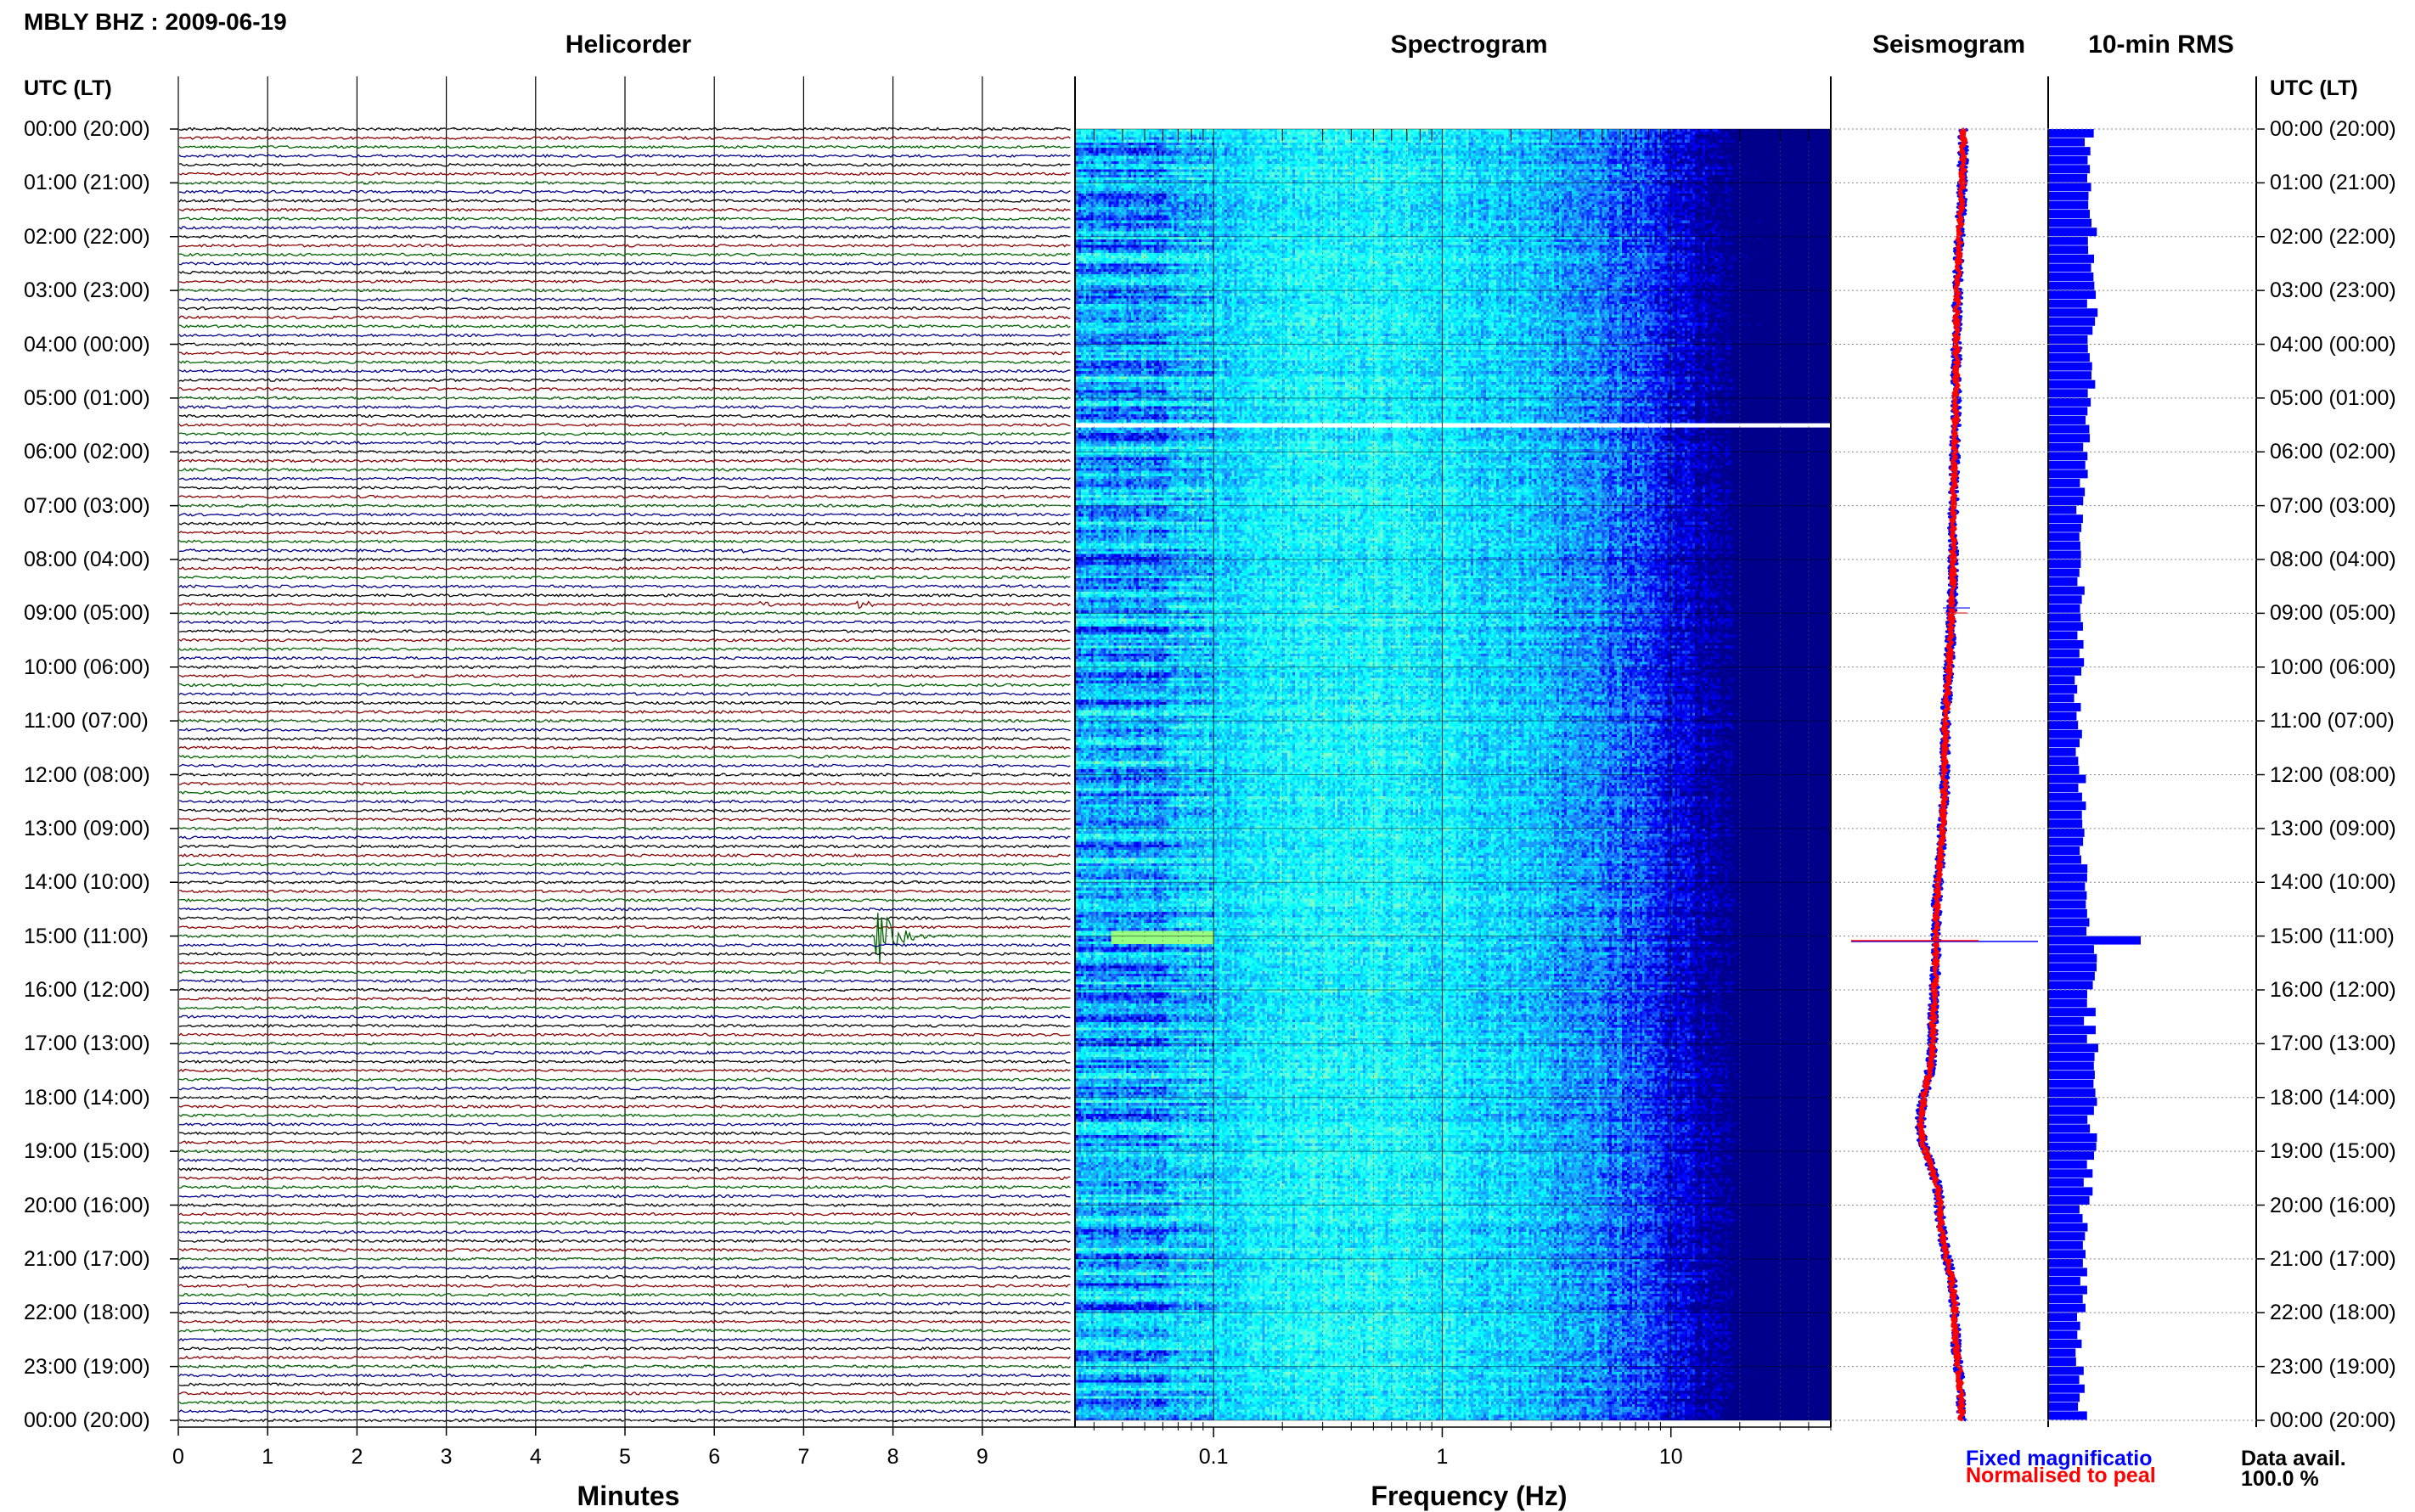 This screenshot has width=2415, height=1512. I want to click on right-time-label: 22:00 (18:00), so click(2333, 1313).